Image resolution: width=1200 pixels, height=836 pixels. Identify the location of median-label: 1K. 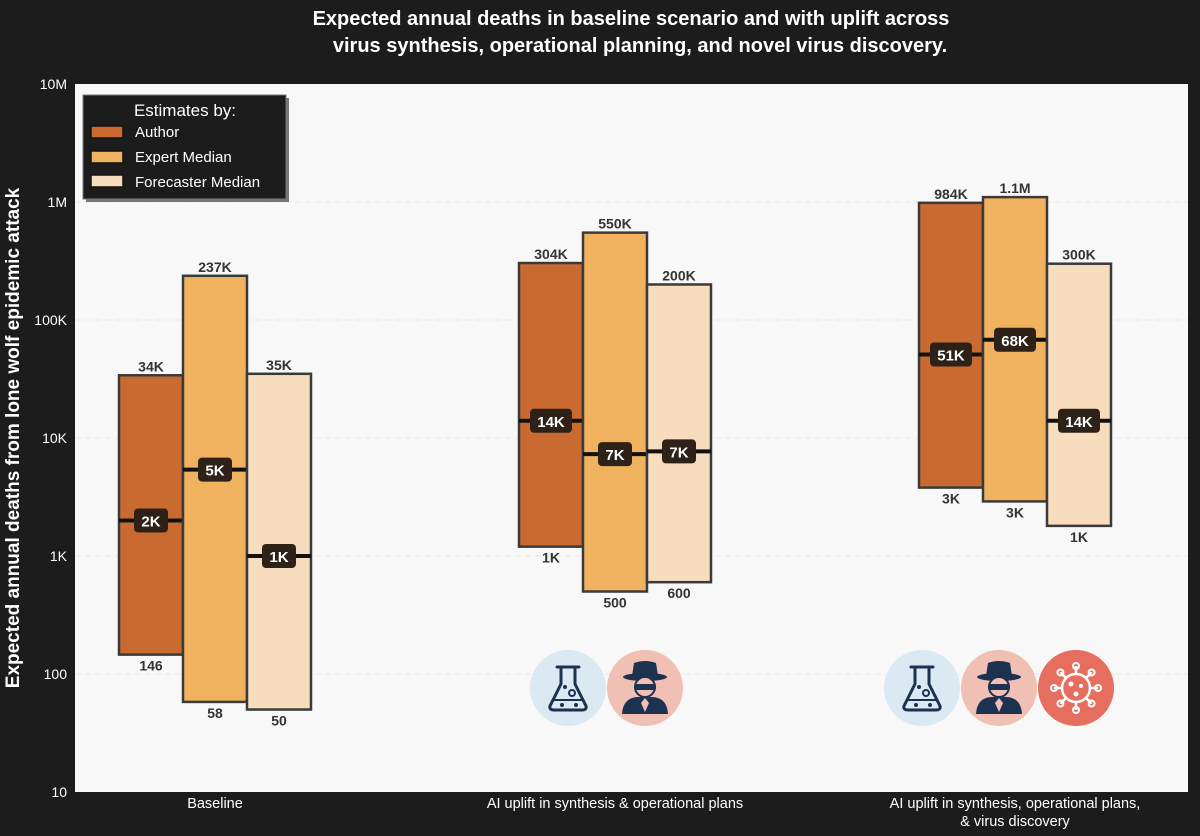
(278, 557).